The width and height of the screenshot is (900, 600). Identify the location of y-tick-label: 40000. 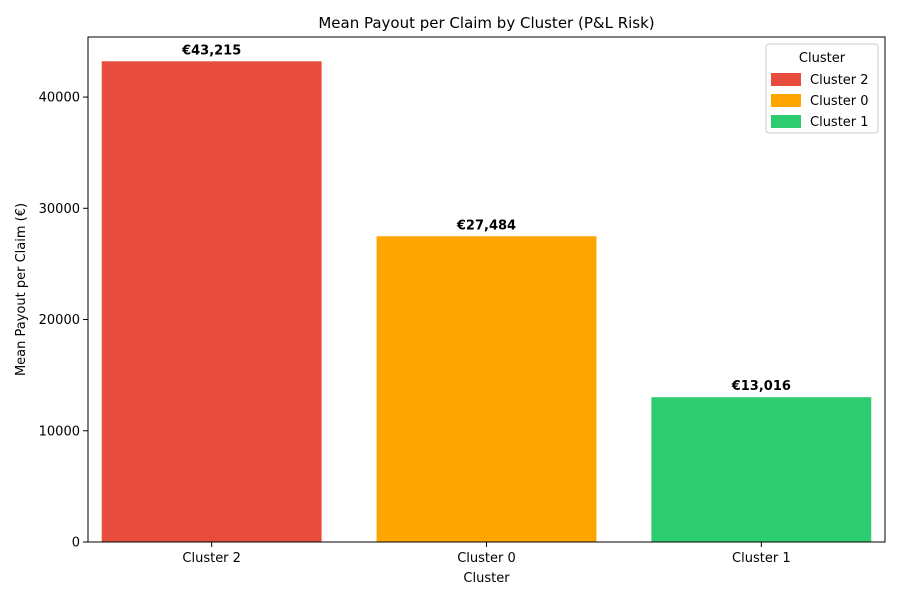
(59, 98).